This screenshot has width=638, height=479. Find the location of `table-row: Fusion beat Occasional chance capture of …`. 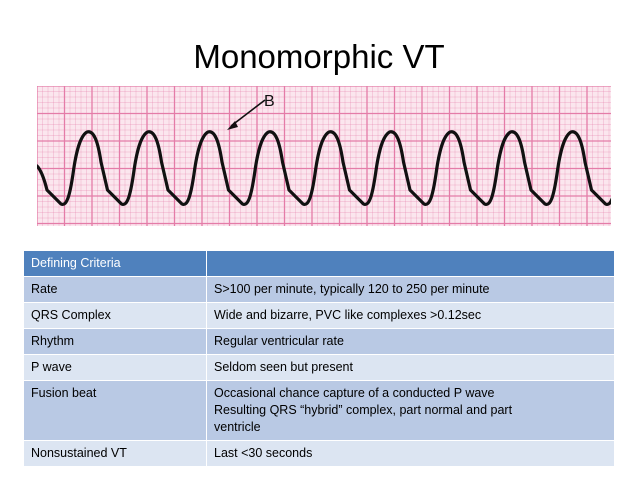

table-row: Fusion beat Occasional chance capture of … is located at coordinates (319, 410).